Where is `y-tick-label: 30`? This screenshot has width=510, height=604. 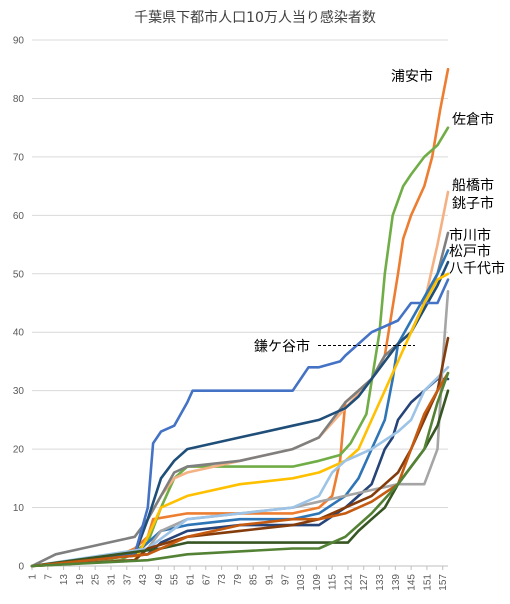 y-tick-label: 30 is located at coordinates (19, 391).